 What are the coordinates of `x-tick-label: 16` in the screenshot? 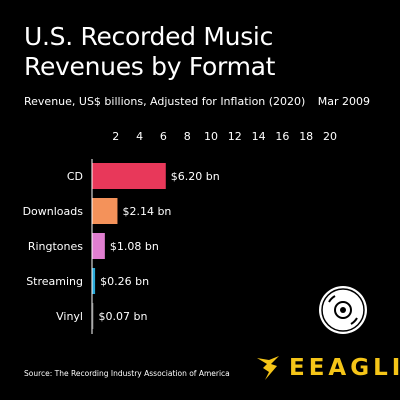 It's located at (282, 136).